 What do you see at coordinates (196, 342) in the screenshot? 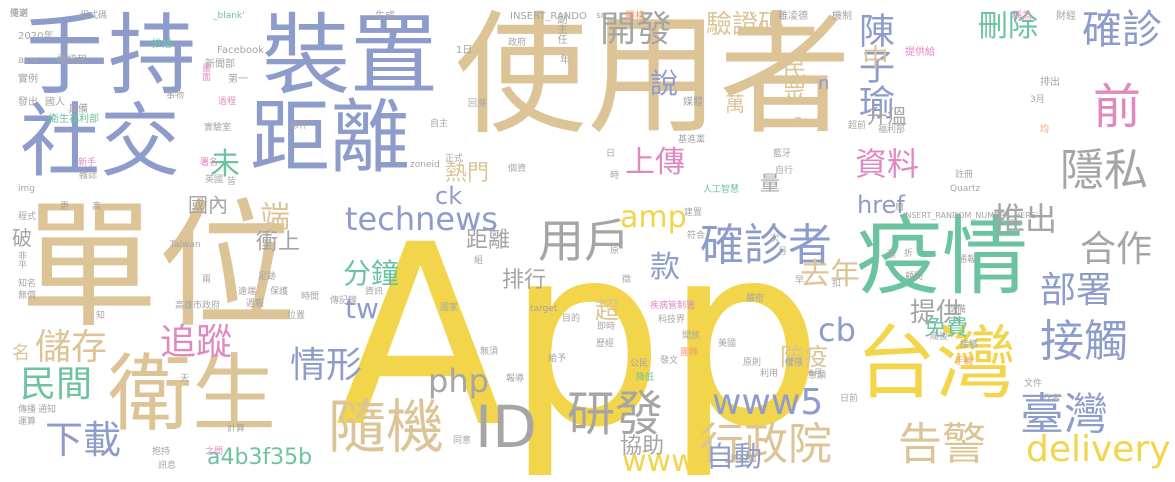
I see `word: 追蹤` at bounding box center [196, 342].